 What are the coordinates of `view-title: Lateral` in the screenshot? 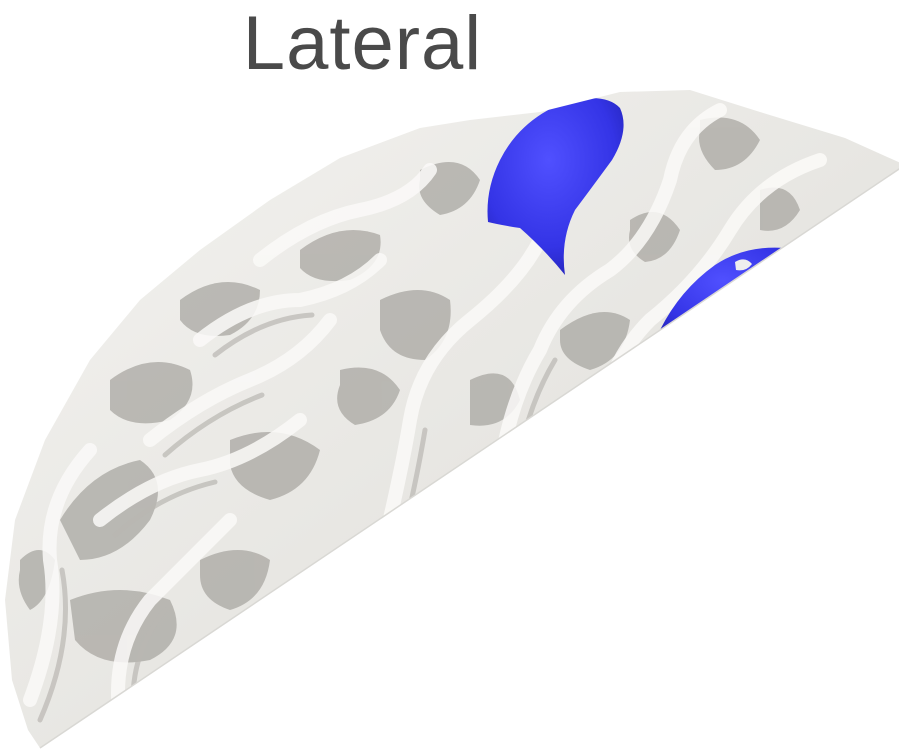 It's located at (362, 43).